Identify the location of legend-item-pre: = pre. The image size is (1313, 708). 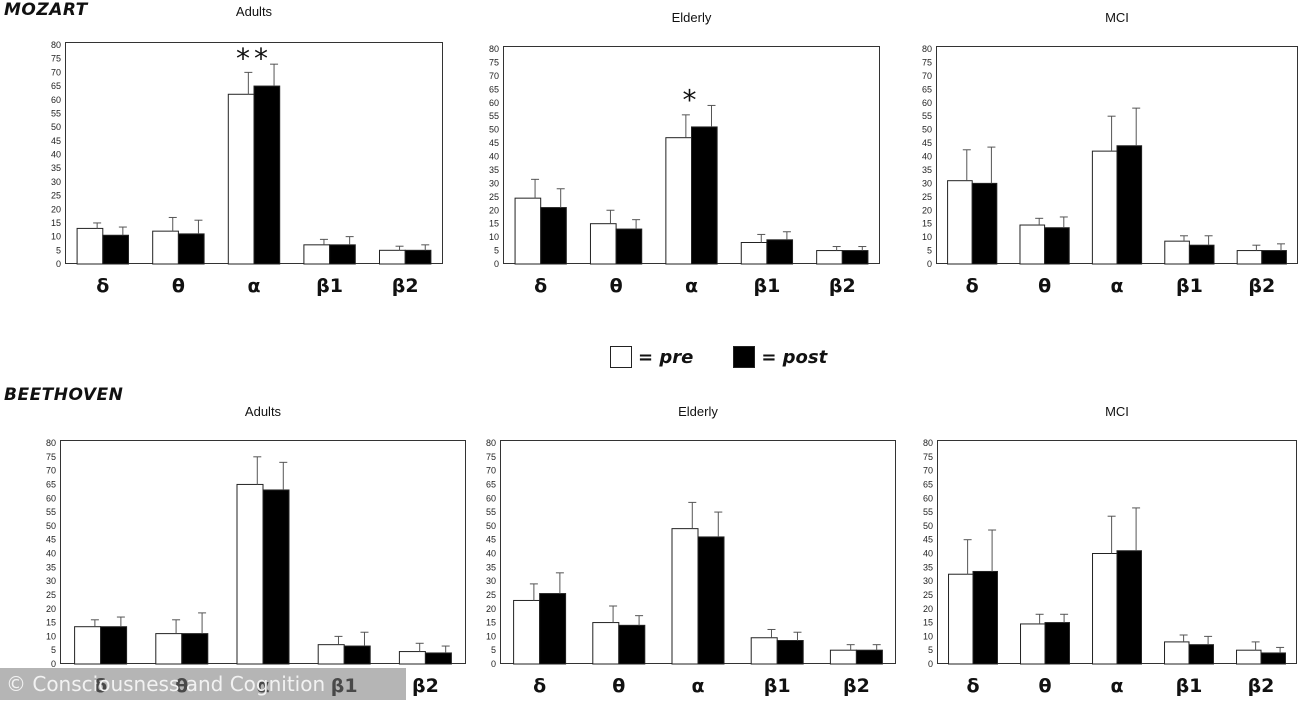
(651, 357).